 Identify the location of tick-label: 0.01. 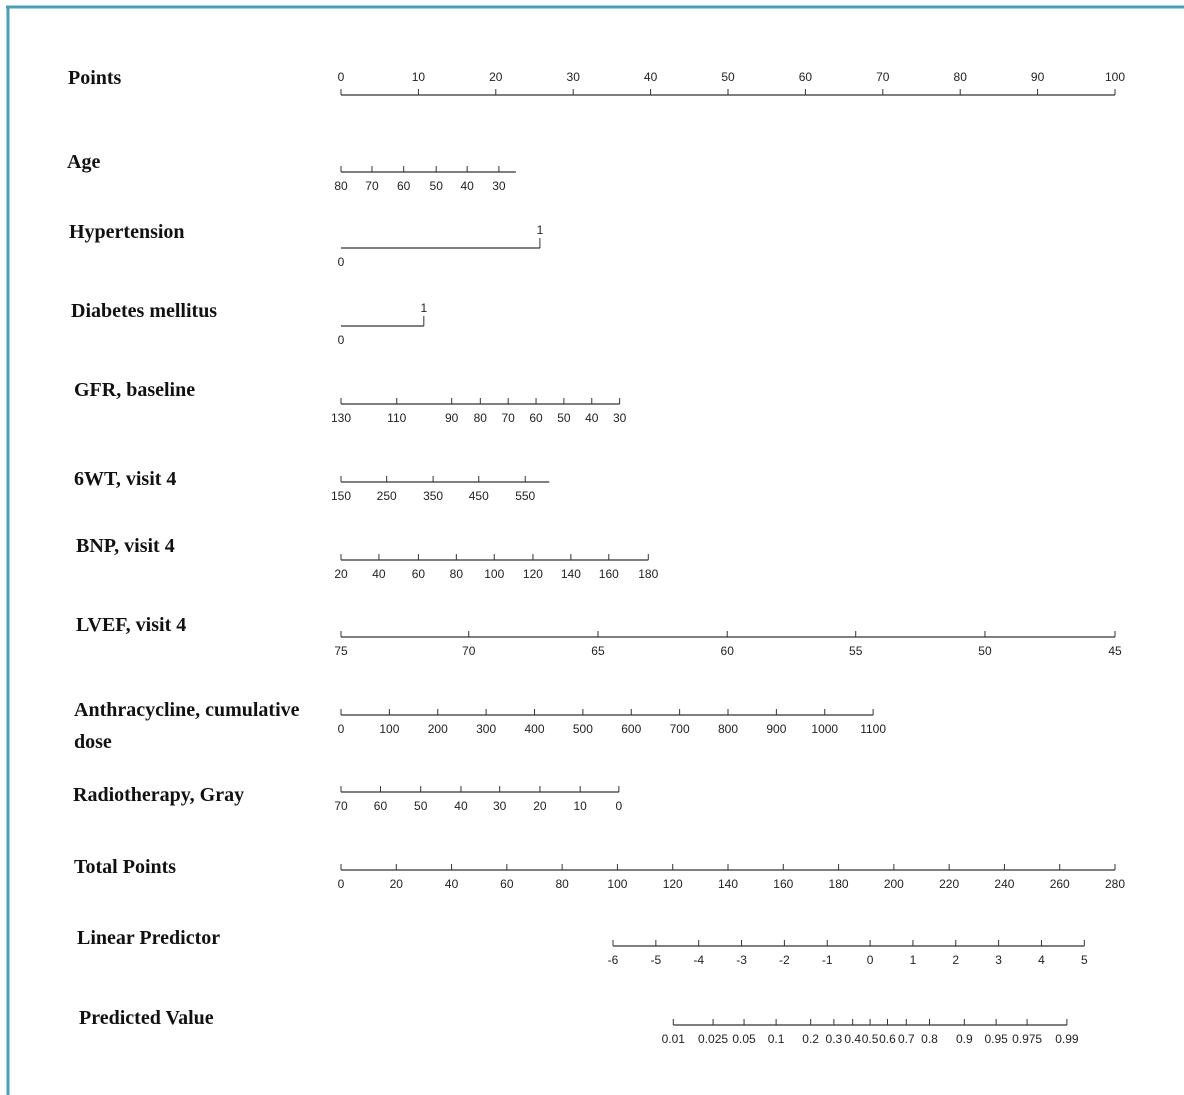
(674, 1039).